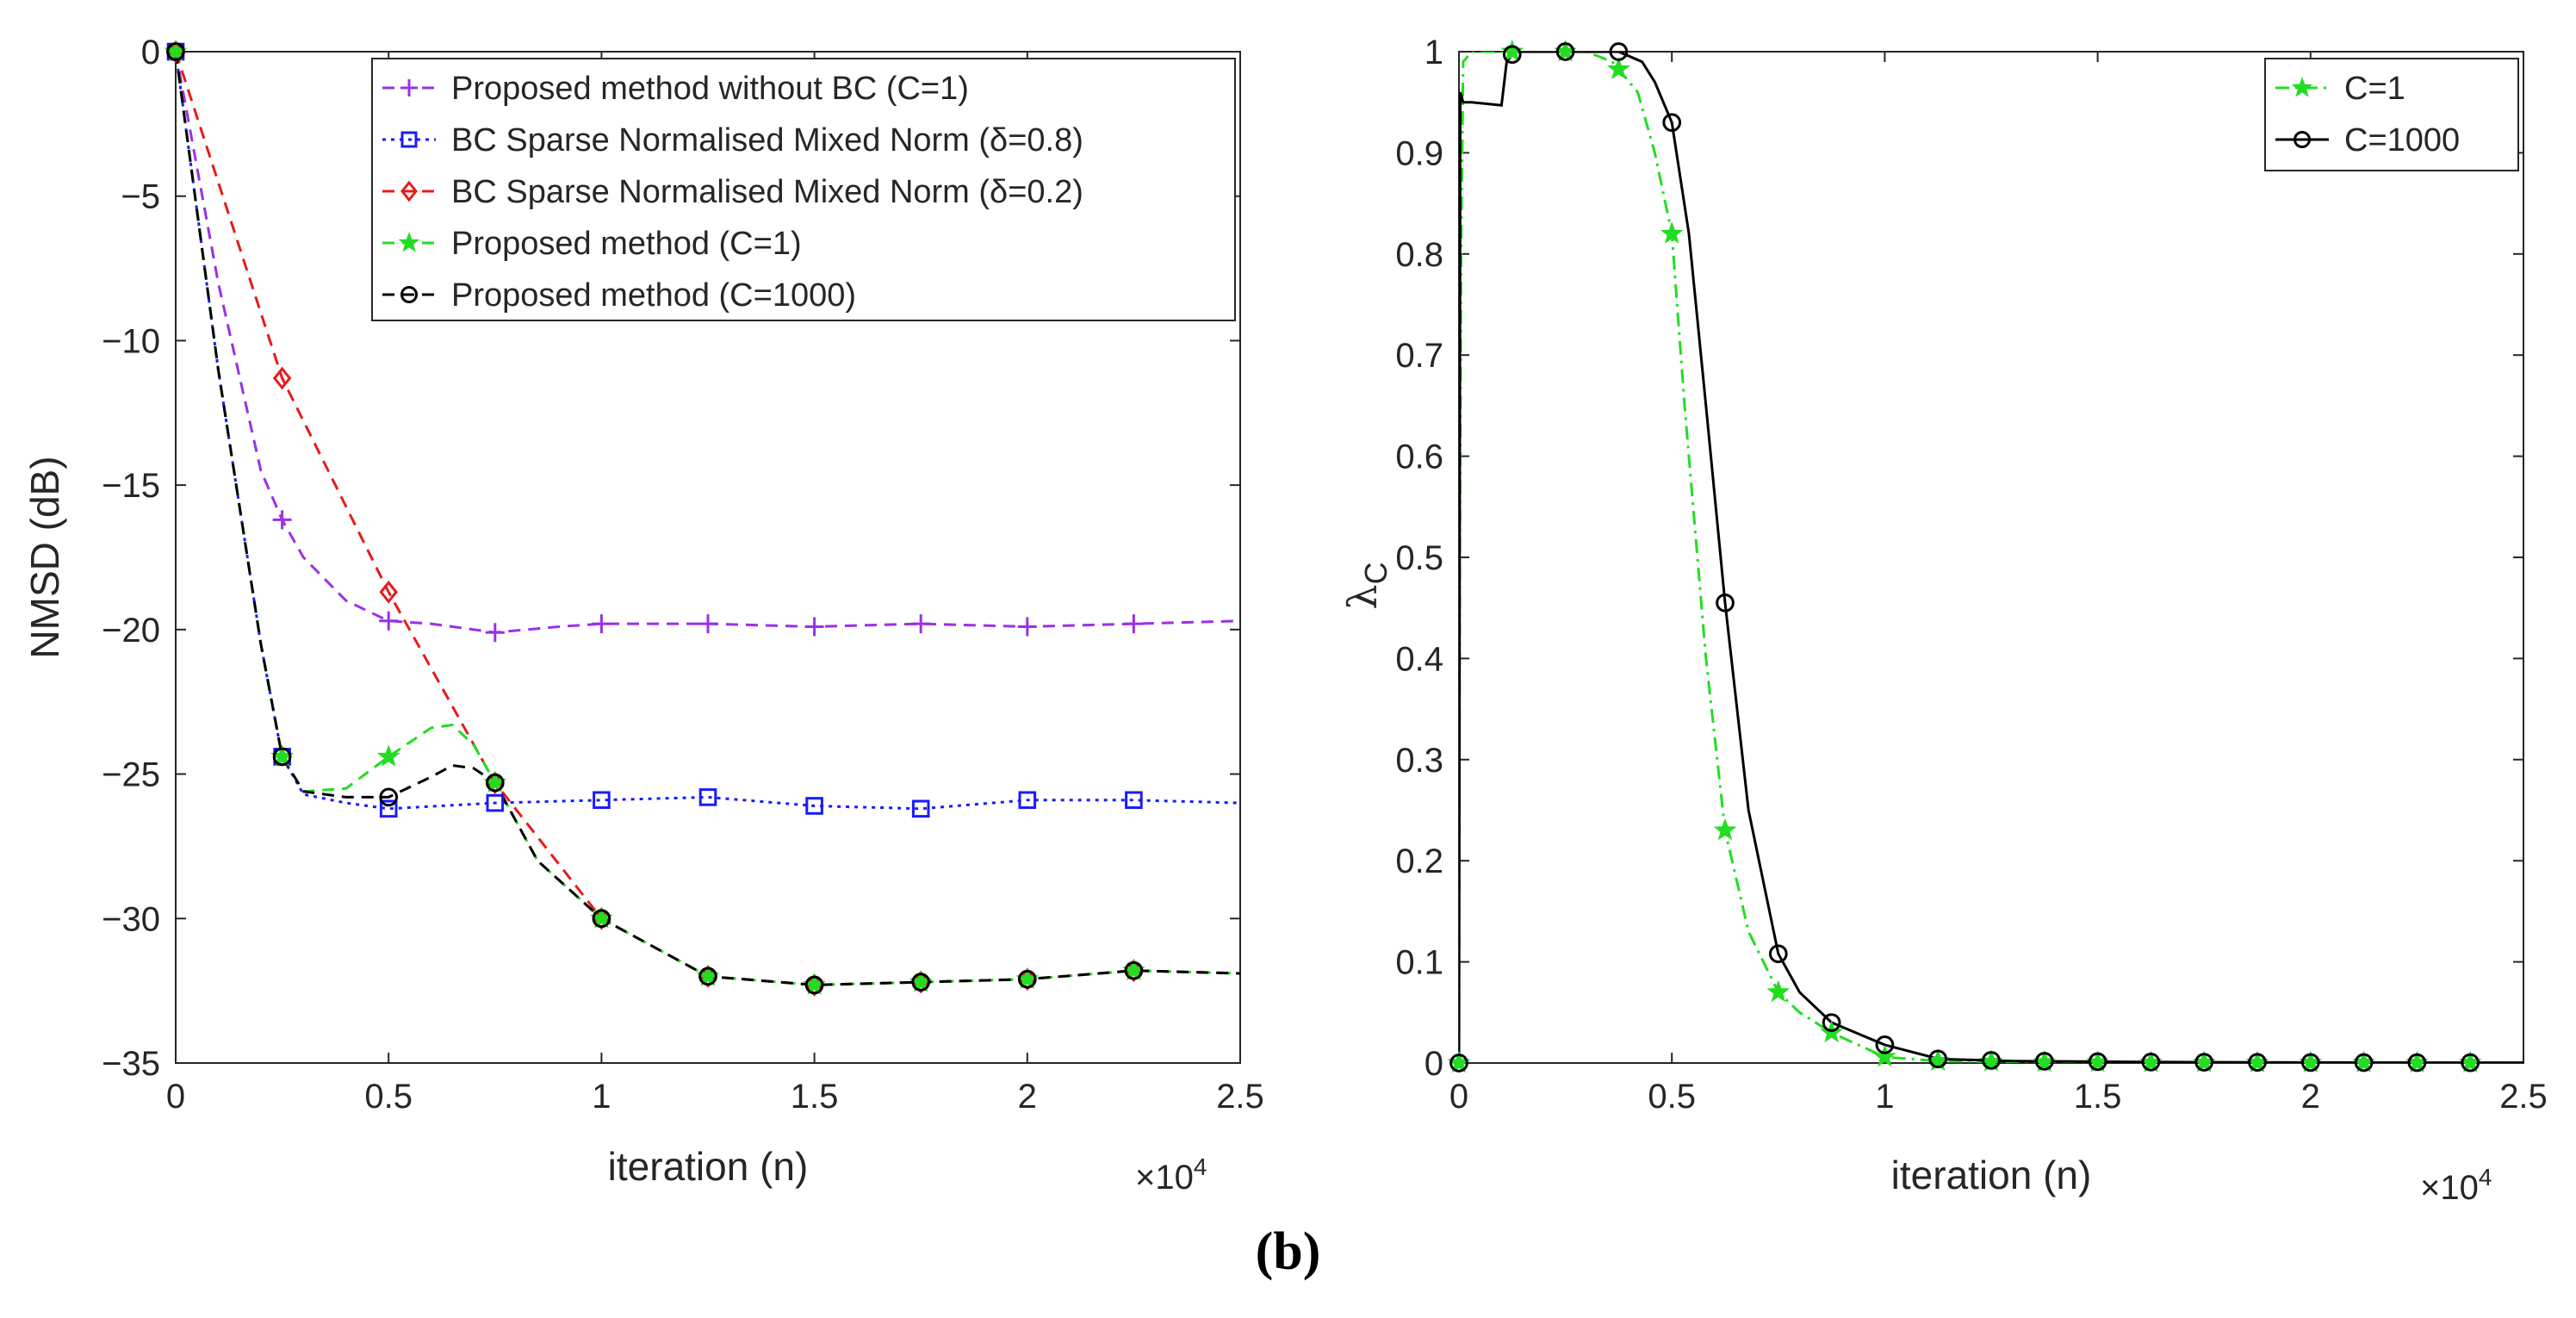  I want to click on figure-caption: (b), so click(1288, 1252).